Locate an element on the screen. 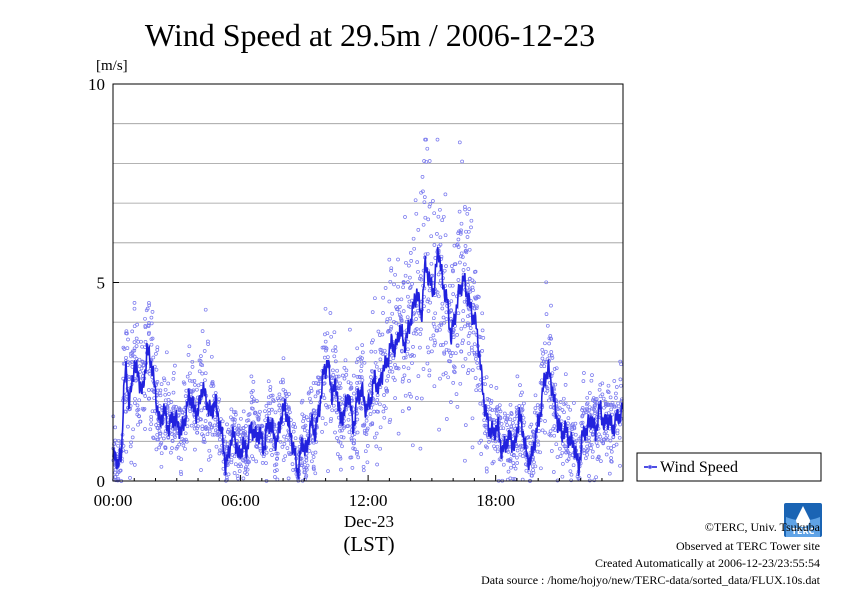 The image size is (842, 595). x-axis-date-label: Dec-23 is located at coordinates (369, 521).